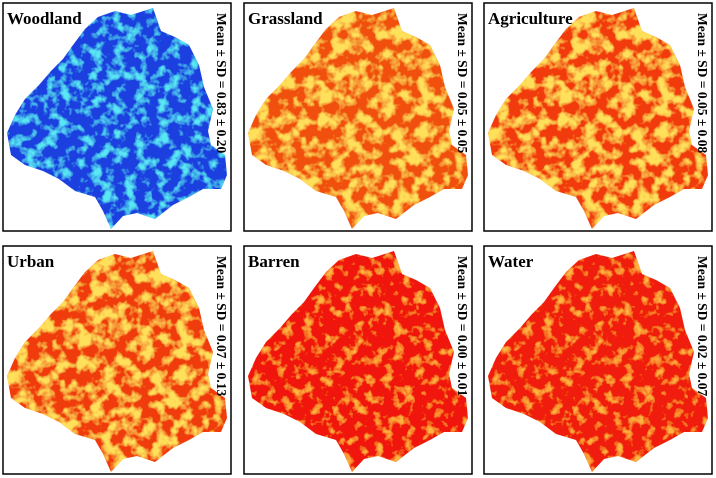  I want to click on panel-stat: Mean ± SD = 0.83 ± 0.20, so click(221, 83).